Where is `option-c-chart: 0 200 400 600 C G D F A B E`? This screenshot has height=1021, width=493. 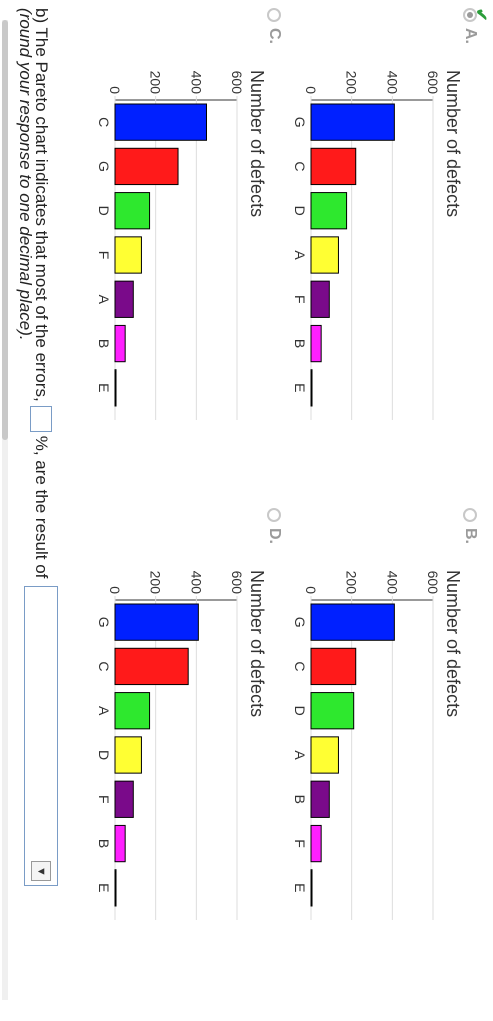
option-c-chart: 0 200 400 600 C G D F A B E is located at coordinates (167, 240).